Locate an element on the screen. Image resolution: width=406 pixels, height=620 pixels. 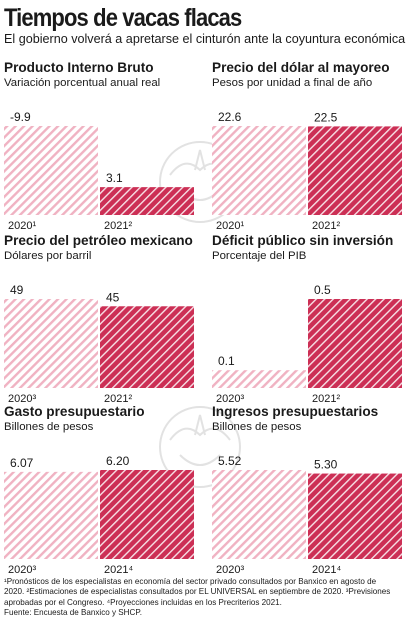
bar-value-label: 45 is located at coordinates (113, 297).